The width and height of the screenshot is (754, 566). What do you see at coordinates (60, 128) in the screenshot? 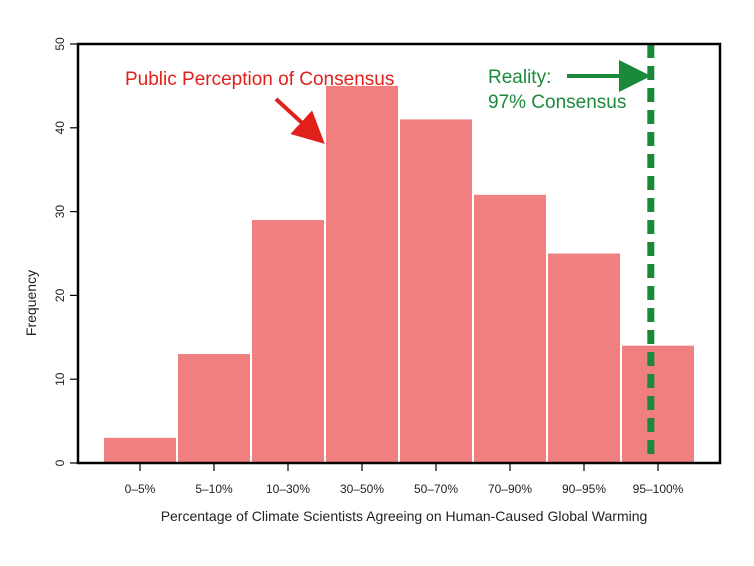
I see `y-tick-label: 40` at bounding box center [60, 128].